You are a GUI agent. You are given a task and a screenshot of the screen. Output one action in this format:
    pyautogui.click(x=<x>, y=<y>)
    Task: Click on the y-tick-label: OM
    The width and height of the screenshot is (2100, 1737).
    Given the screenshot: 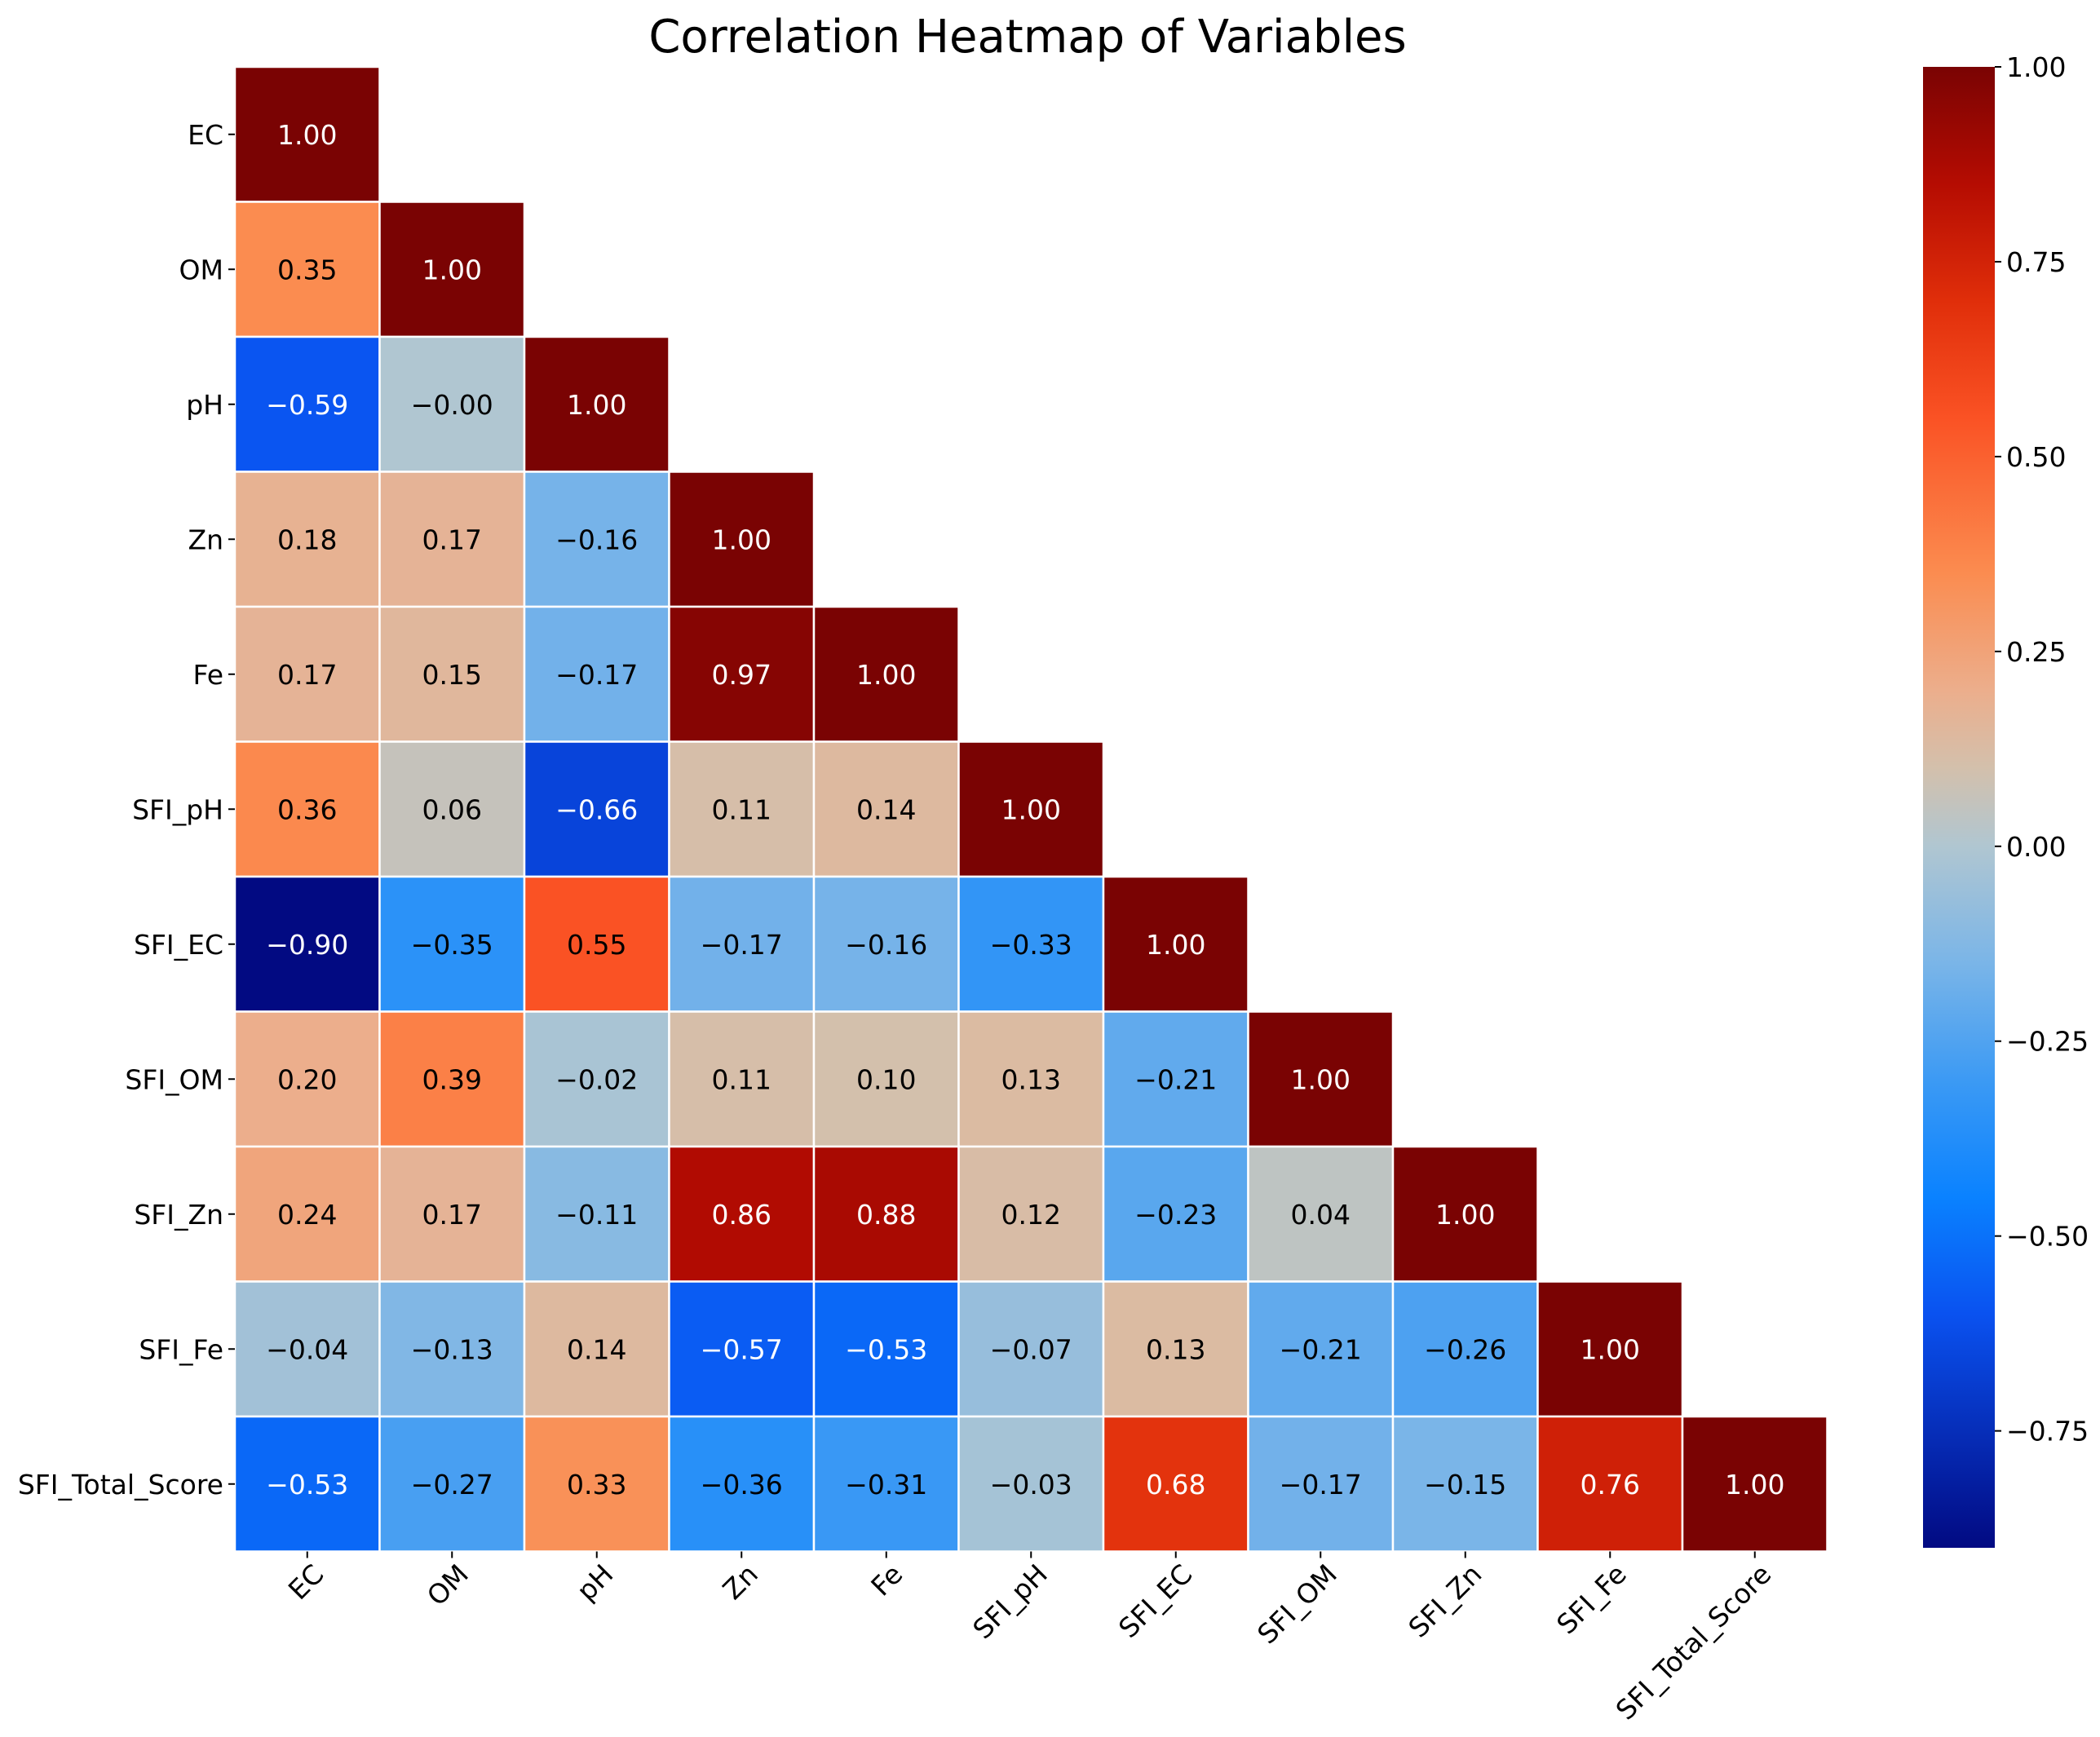 What is the action you would take?
    pyautogui.click(x=201, y=270)
    